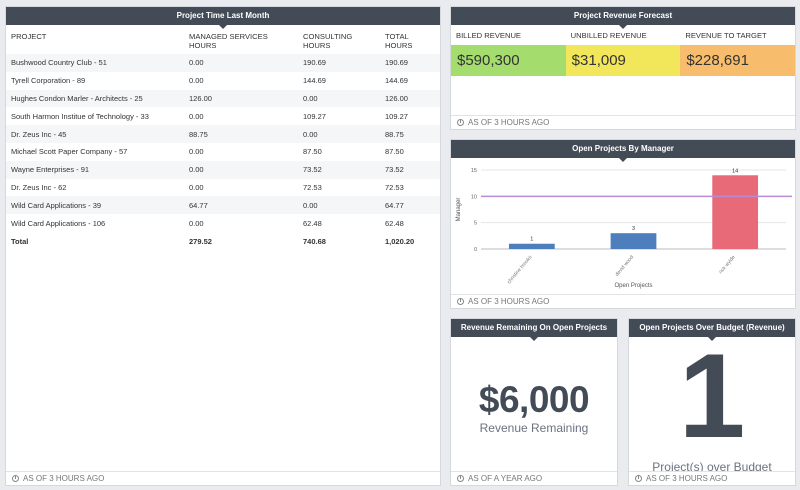 This screenshot has height=490, width=800. I want to click on col-project: PROJECT, so click(29, 36).